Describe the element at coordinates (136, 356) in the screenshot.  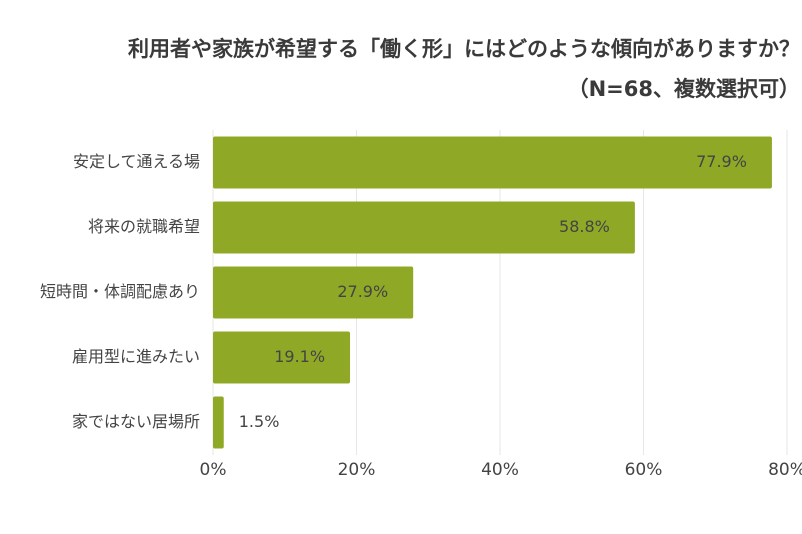
I see `y-tick-label: 雇用型に進みたい` at that location.